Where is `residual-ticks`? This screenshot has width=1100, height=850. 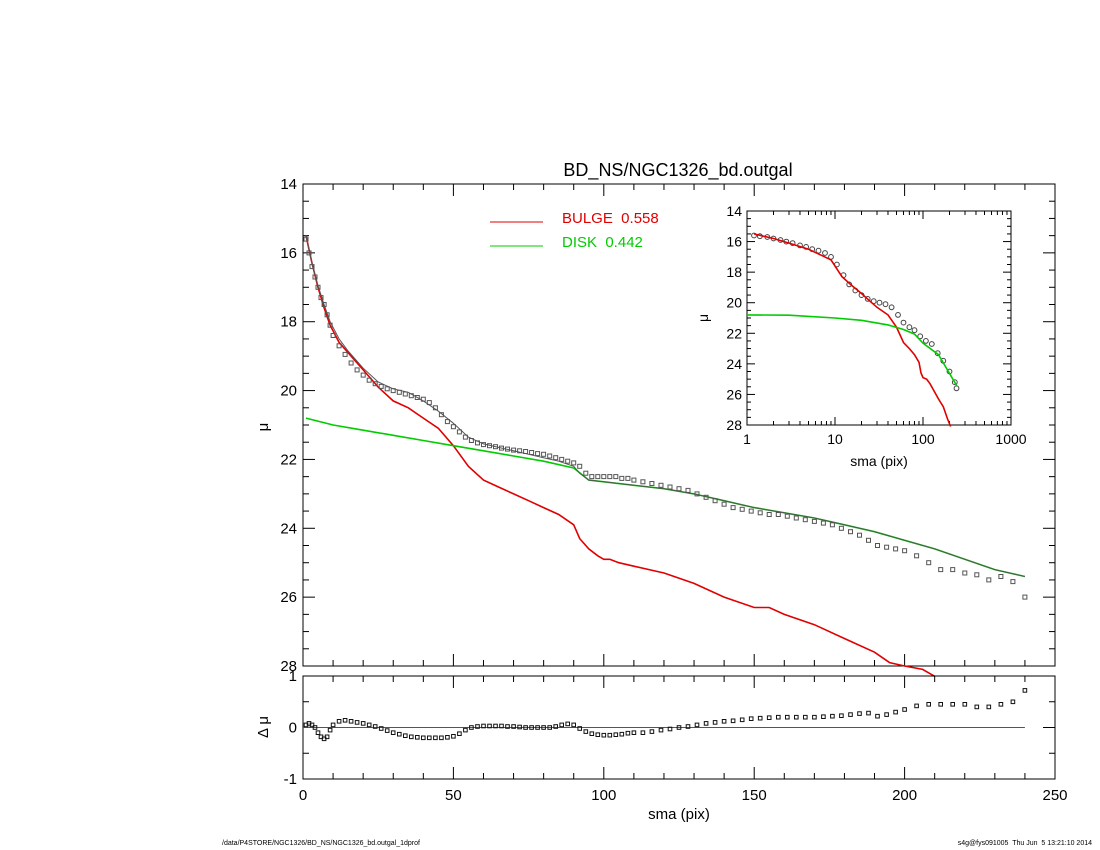
residual-ticks is located at coordinates (679, 727).